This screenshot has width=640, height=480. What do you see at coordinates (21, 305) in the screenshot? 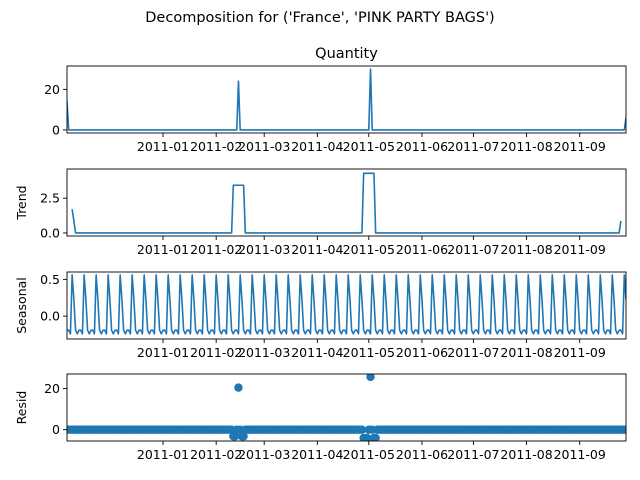
I see `y-axis-label: Seasonal` at bounding box center [21, 305].